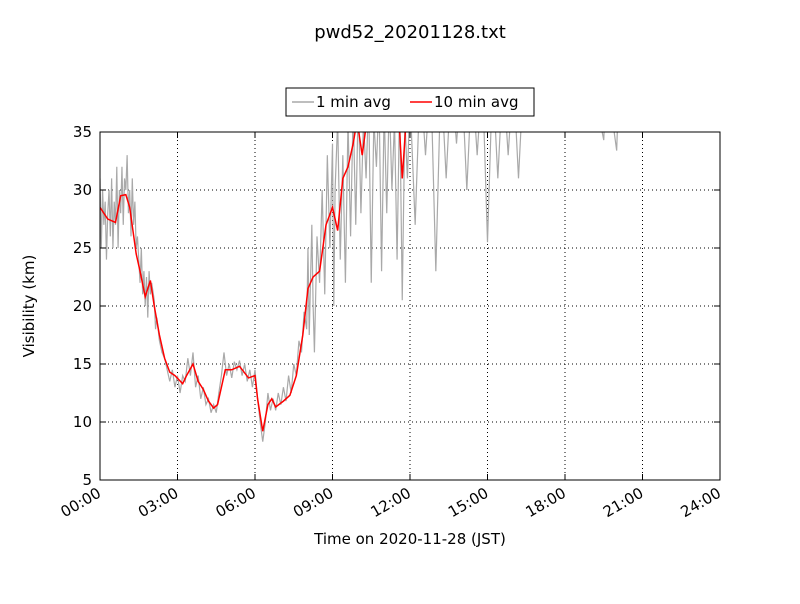 This screenshot has height=604, width=800. Describe the element at coordinates (82, 364) in the screenshot. I see `y-tick-label: 15` at that location.